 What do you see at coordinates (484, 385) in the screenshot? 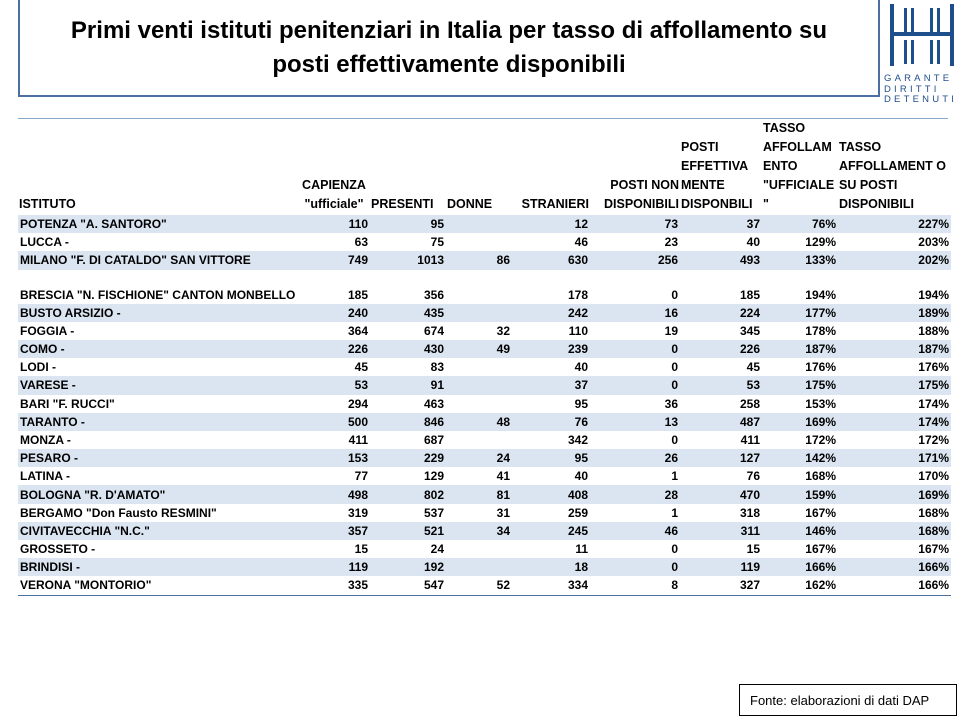
I see `table-row: VARESE - 53 91 37 0 53 175% 175%` at bounding box center [484, 385].